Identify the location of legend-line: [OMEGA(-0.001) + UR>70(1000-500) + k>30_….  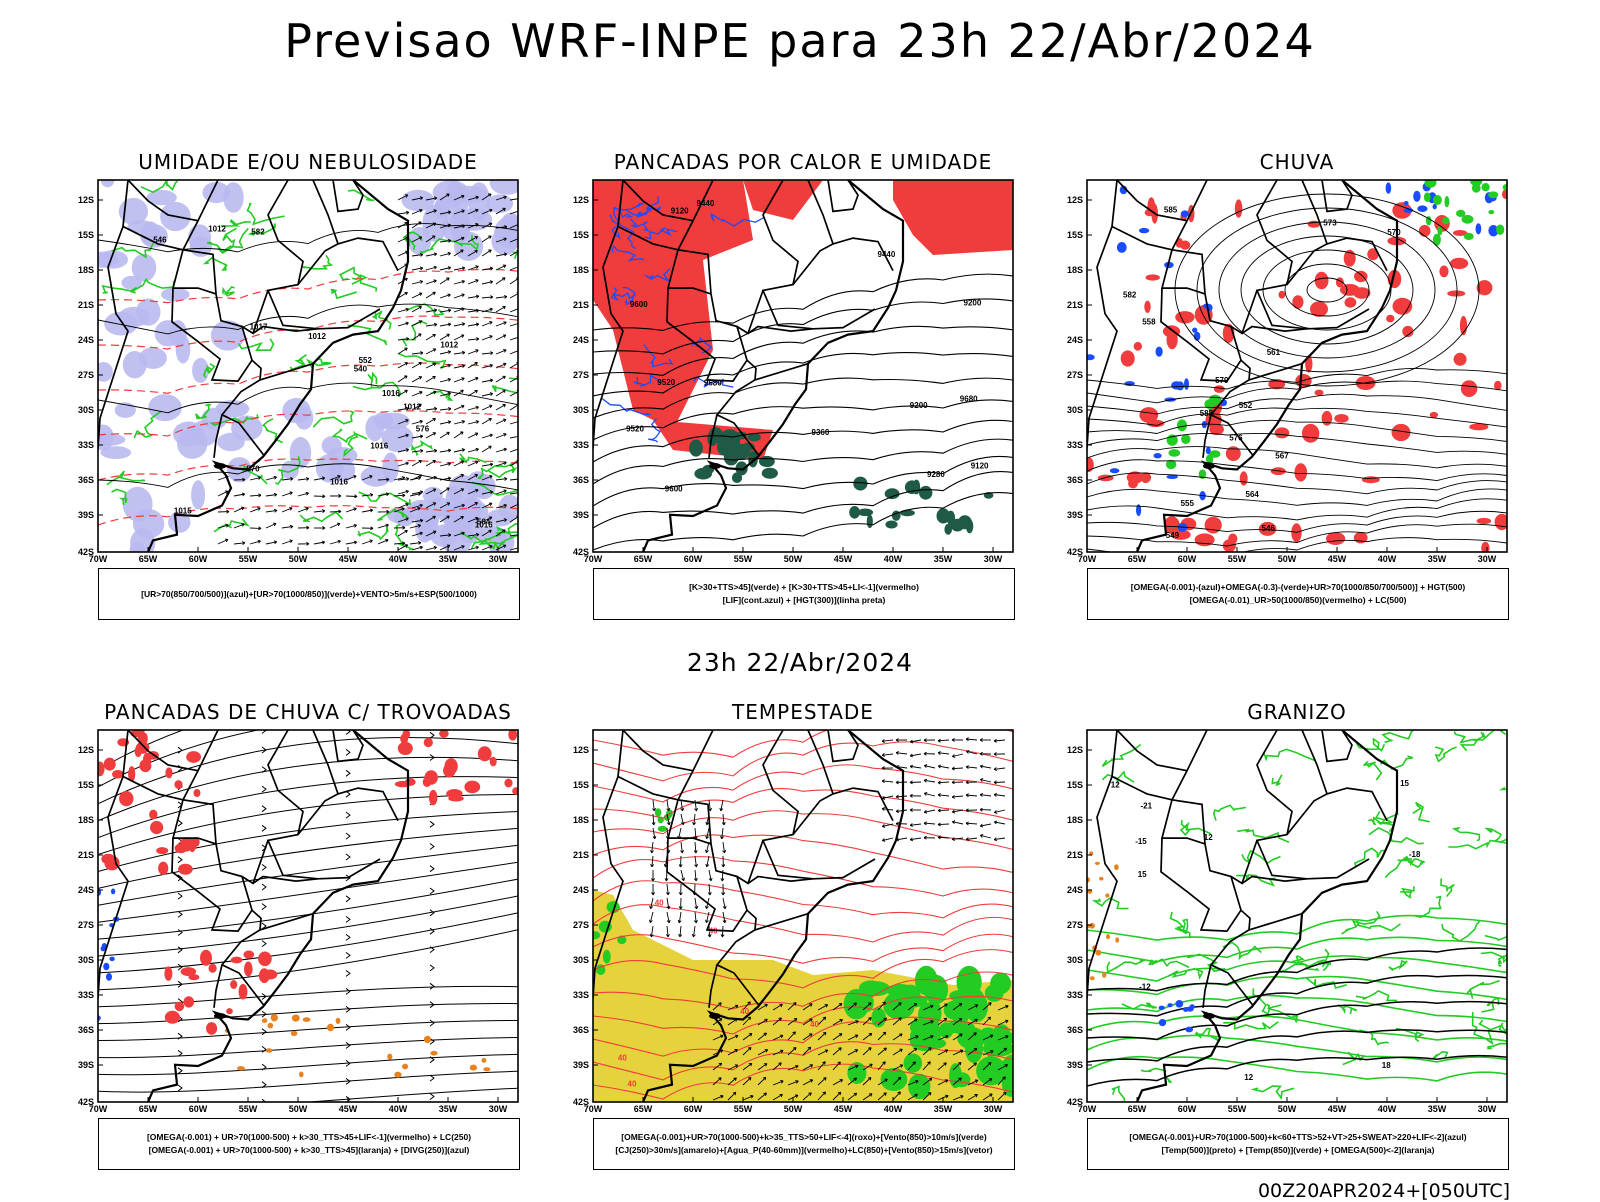
(309, 1137).